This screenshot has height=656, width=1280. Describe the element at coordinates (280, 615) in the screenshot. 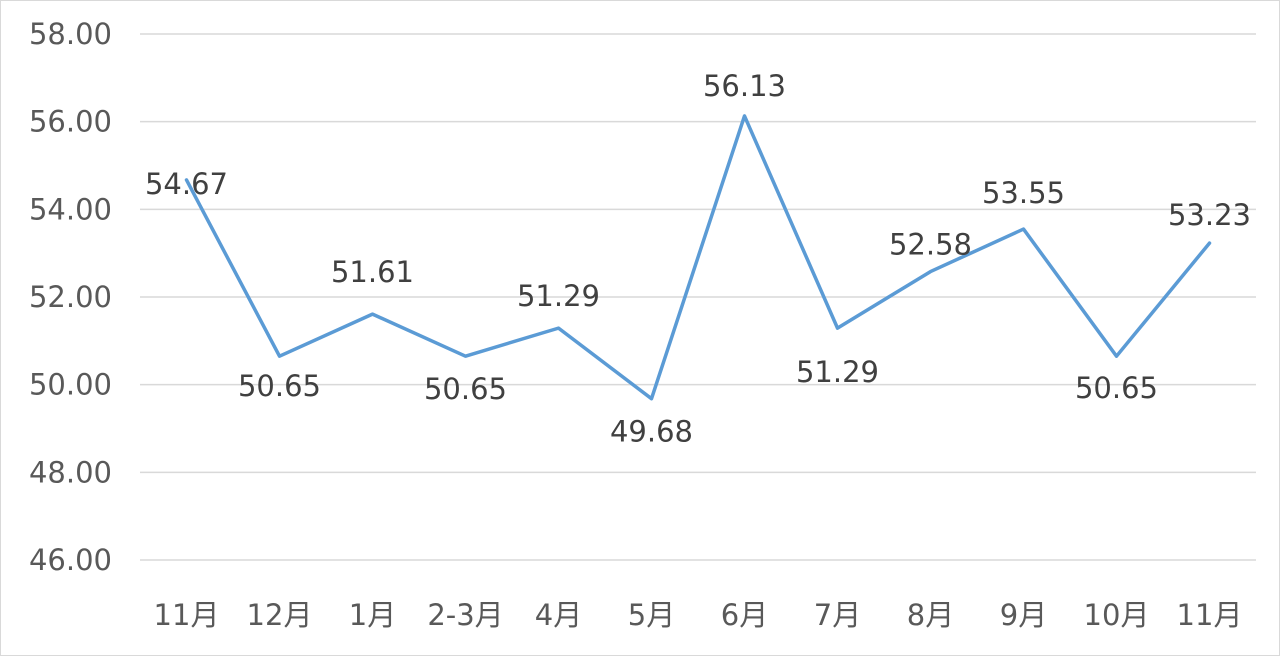

I see `x-tick-label: 12月` at that location.